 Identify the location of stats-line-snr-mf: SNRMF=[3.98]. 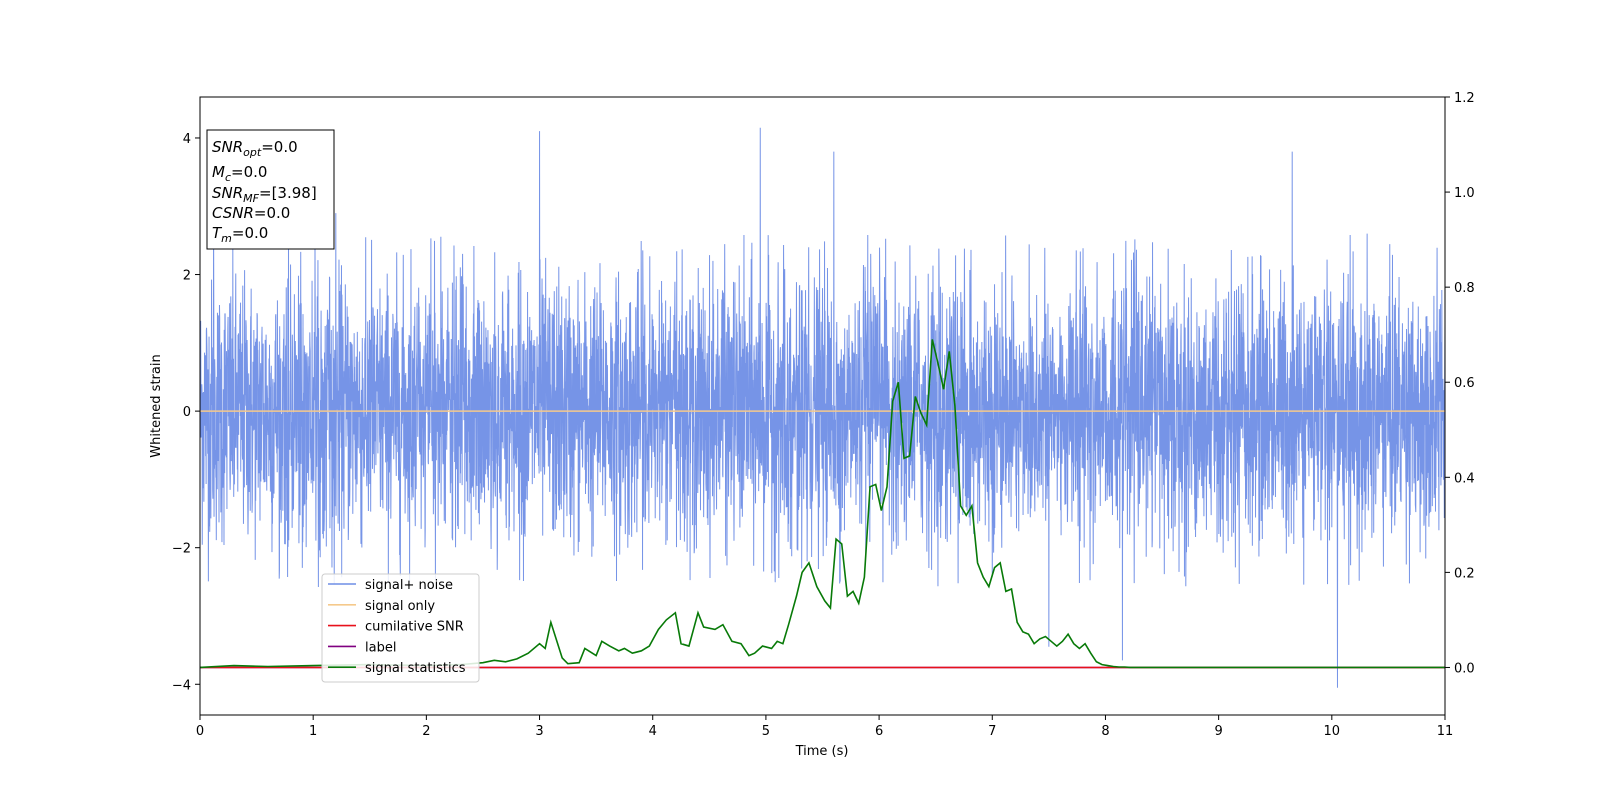
(264, 194).